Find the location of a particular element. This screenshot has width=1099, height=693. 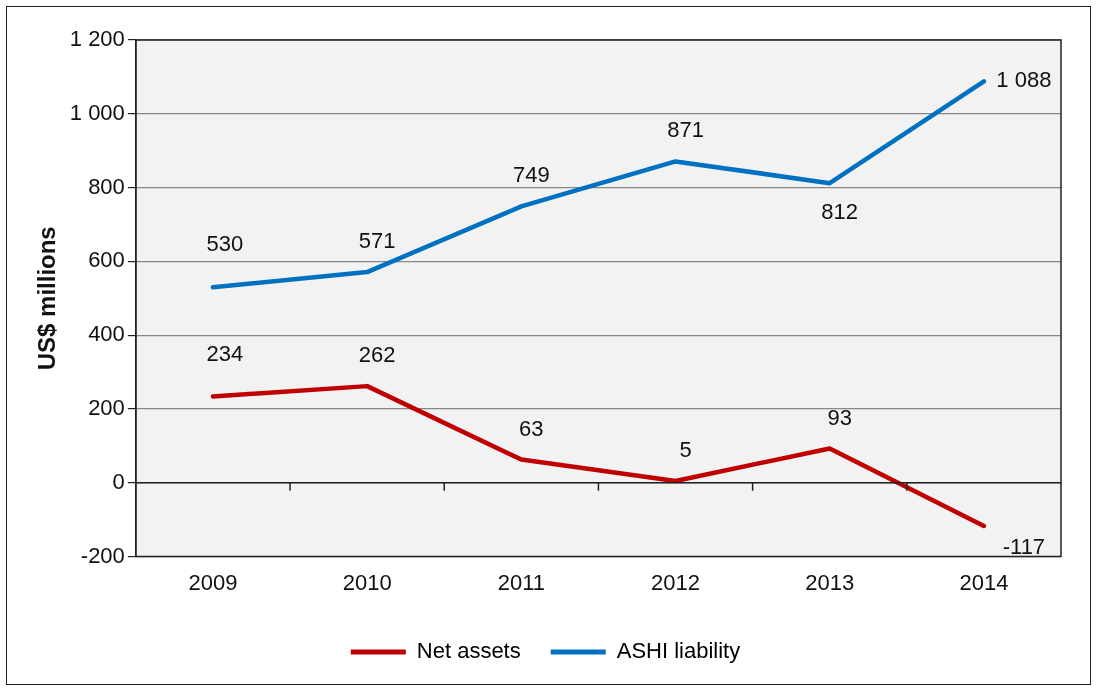

data-label: 63 is located at coordinates (531, 428).